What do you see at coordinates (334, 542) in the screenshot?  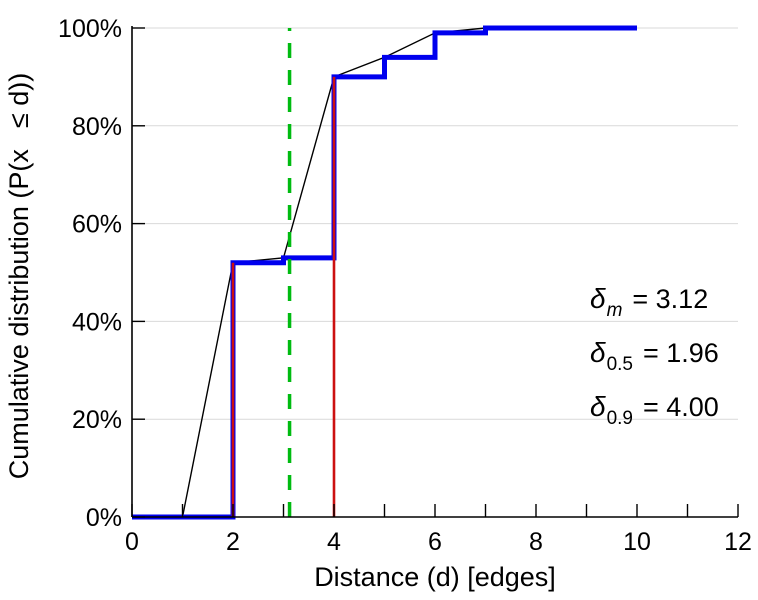 I see `x-tick-label-4: 4` at bounding box center [334, 542].